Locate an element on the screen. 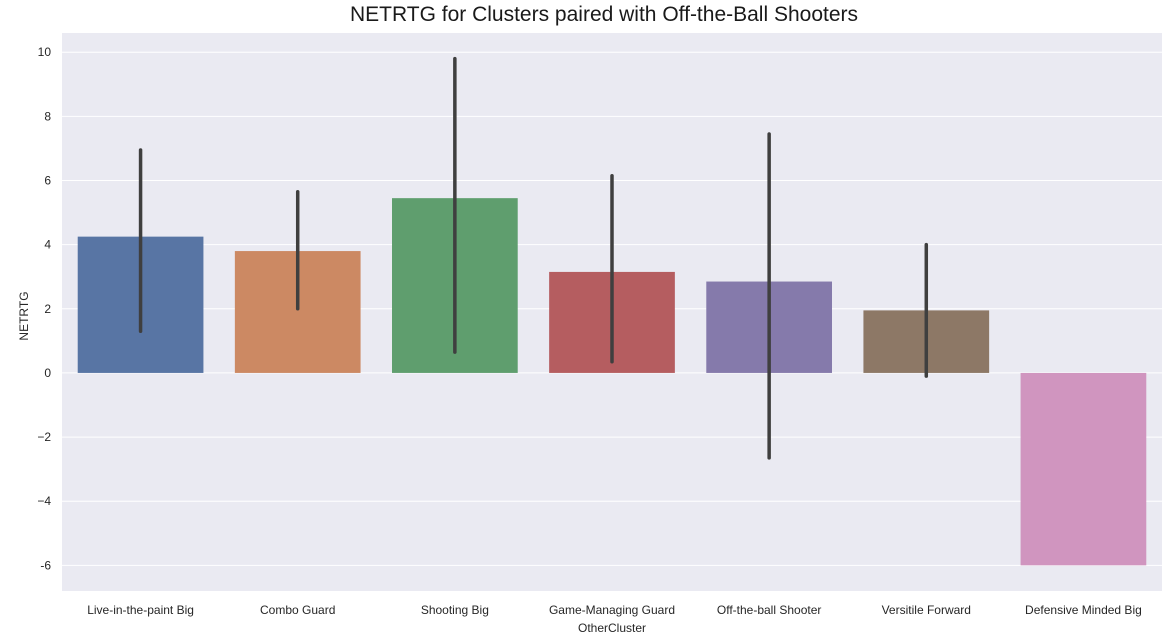  y-tick-label: −4 is located at coordinates (44, 501).